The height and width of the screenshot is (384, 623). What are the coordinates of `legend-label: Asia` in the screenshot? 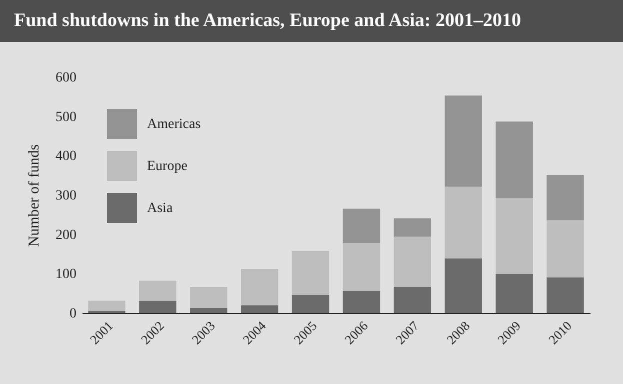 It's located at (160, 208).